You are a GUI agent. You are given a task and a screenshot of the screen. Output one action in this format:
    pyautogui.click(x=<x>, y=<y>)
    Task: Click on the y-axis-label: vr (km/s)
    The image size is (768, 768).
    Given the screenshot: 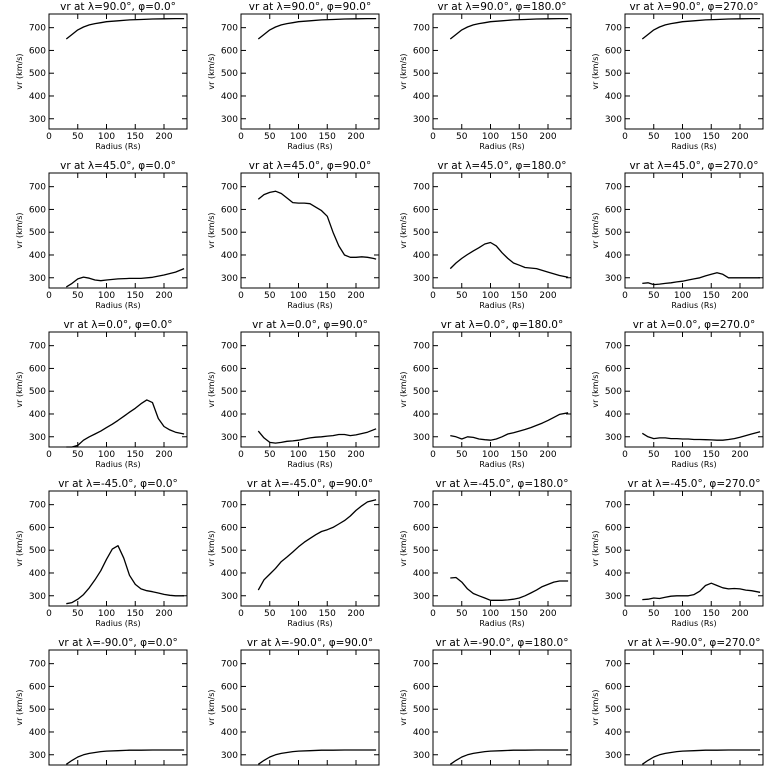 What is the action you would take?
    pyautogui.click(x=595, y=230)
    